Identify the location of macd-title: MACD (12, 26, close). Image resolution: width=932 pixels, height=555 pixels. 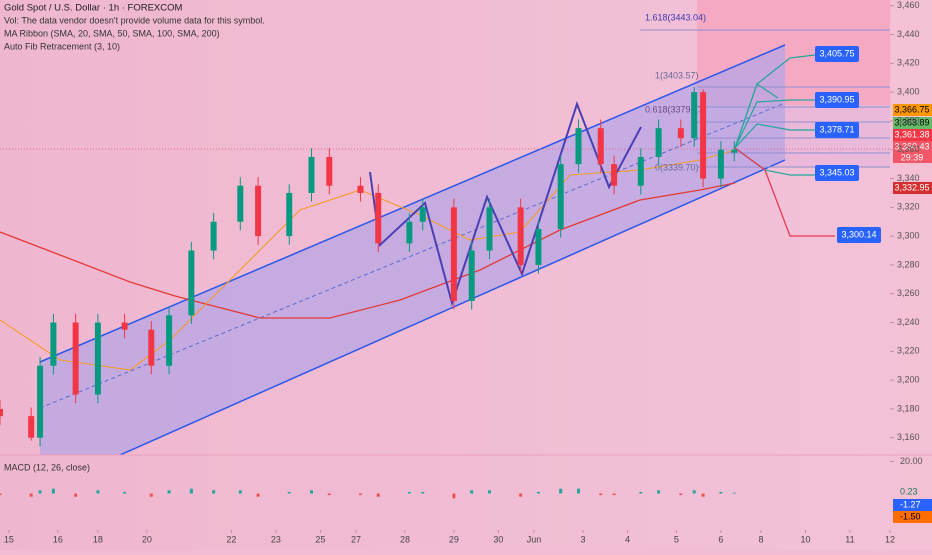
(47, 467).